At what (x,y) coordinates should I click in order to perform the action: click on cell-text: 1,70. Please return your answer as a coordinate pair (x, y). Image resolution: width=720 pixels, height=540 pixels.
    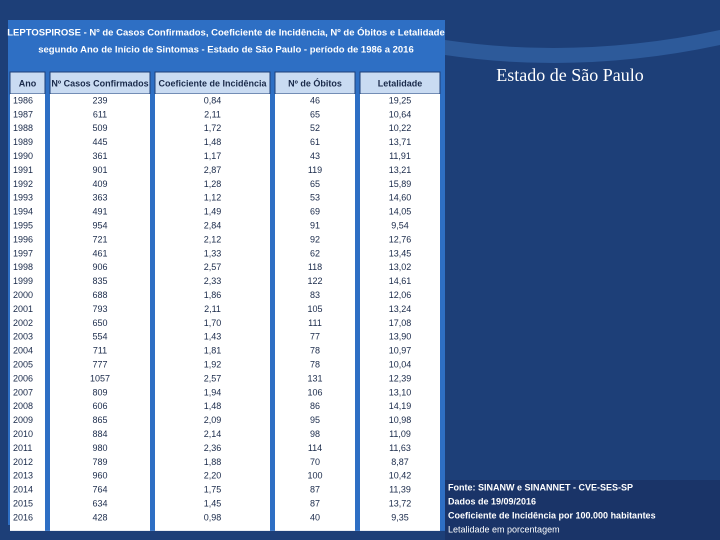
    Looking at the image, I should click on (213, 323).